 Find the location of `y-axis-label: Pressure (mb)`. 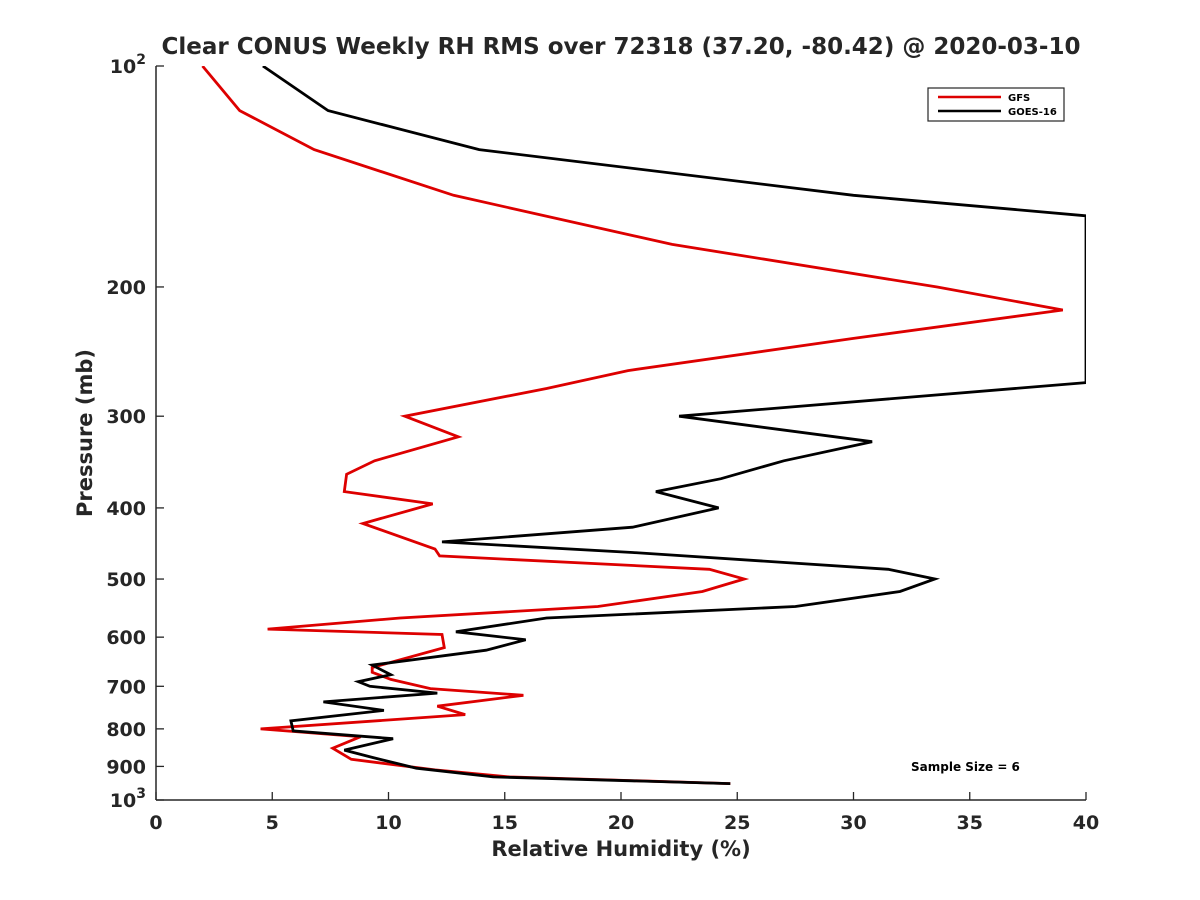

y-axis-label: Pressure (mb) is located at coordinates (85, 433).